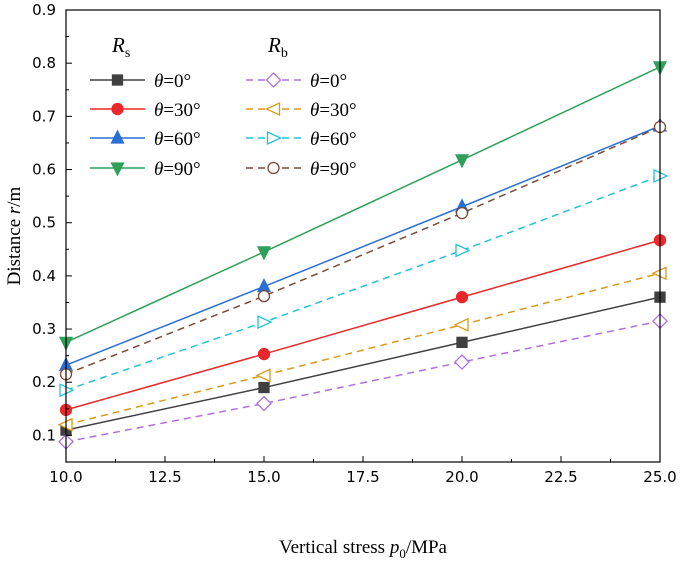 This screenshot has height=567, width=685. What do you see at coordinates (44, 170) in the screenshot?
I see `y-tick-label: 0.6` at bounding box center [44, 170].